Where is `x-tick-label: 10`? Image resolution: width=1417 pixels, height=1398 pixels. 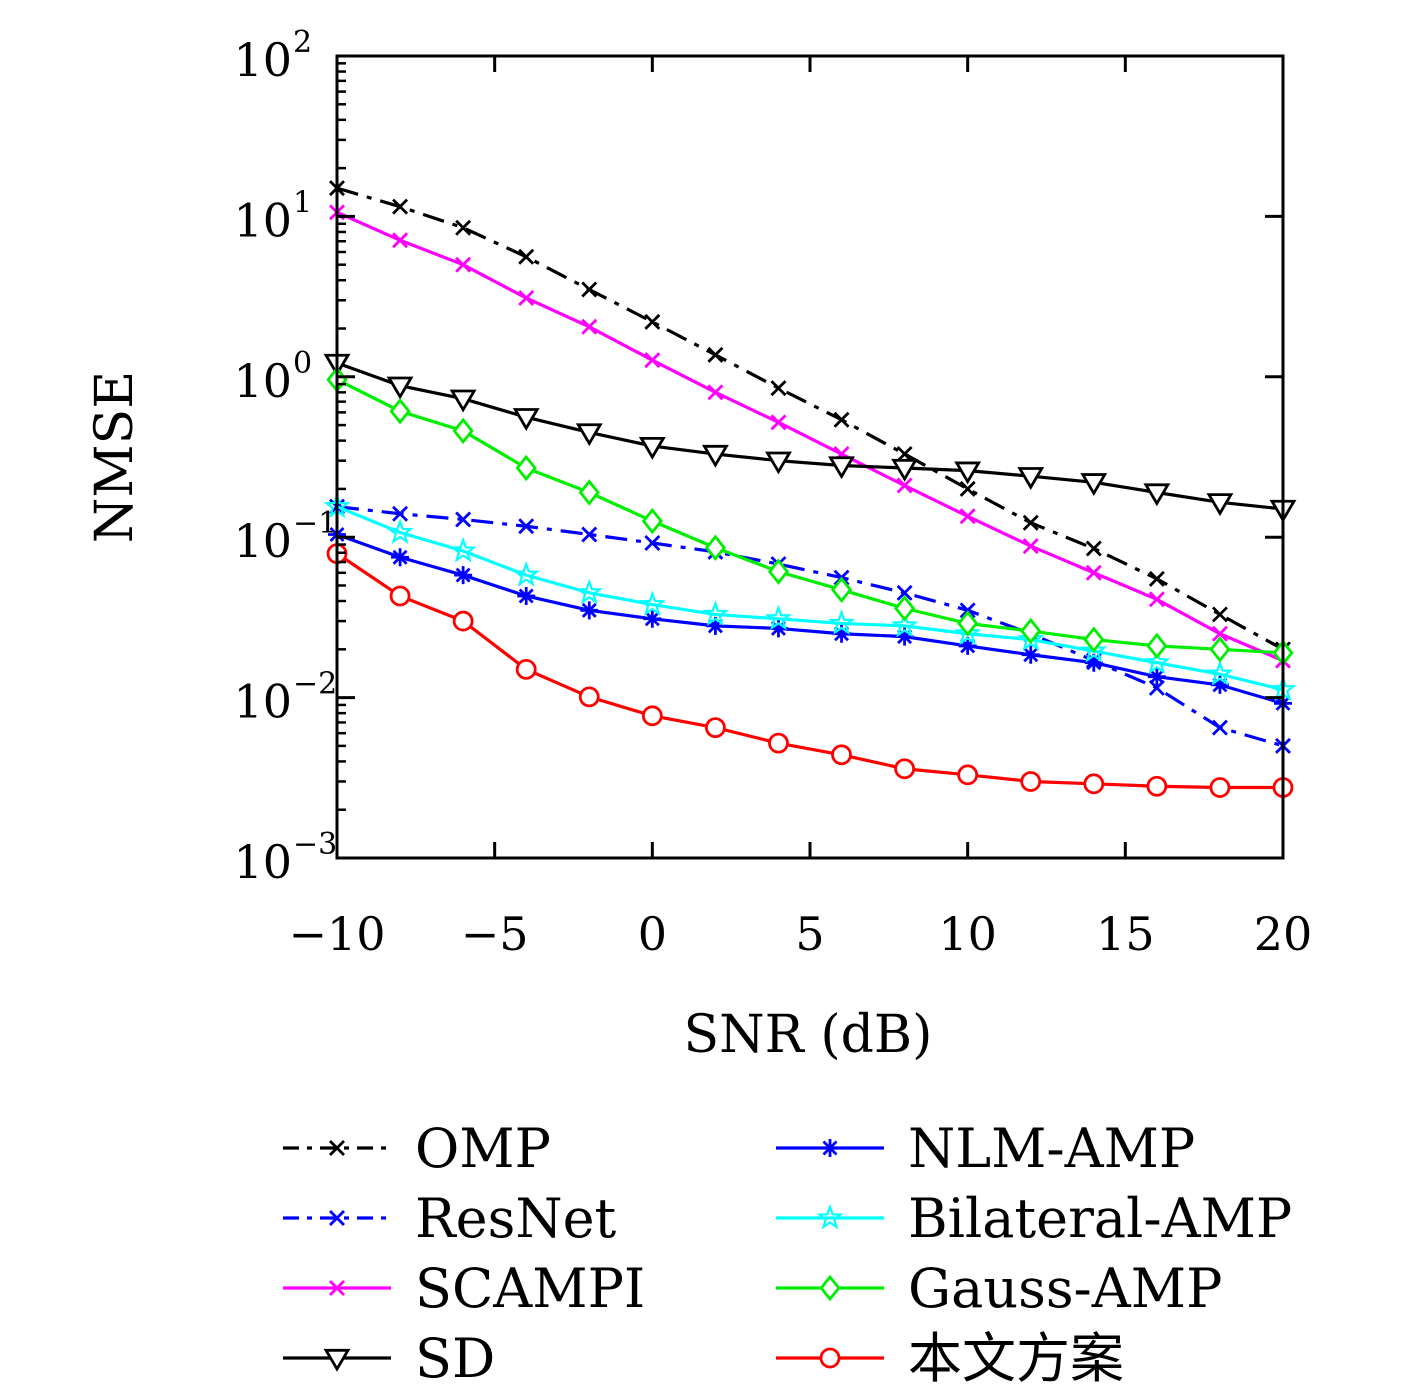
x-tick-label: 10 is located at coordinates (967, 934).